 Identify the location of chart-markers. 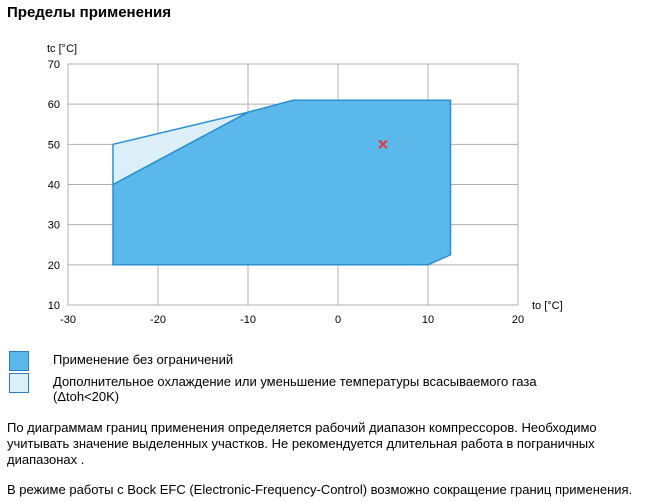
(383, 144).